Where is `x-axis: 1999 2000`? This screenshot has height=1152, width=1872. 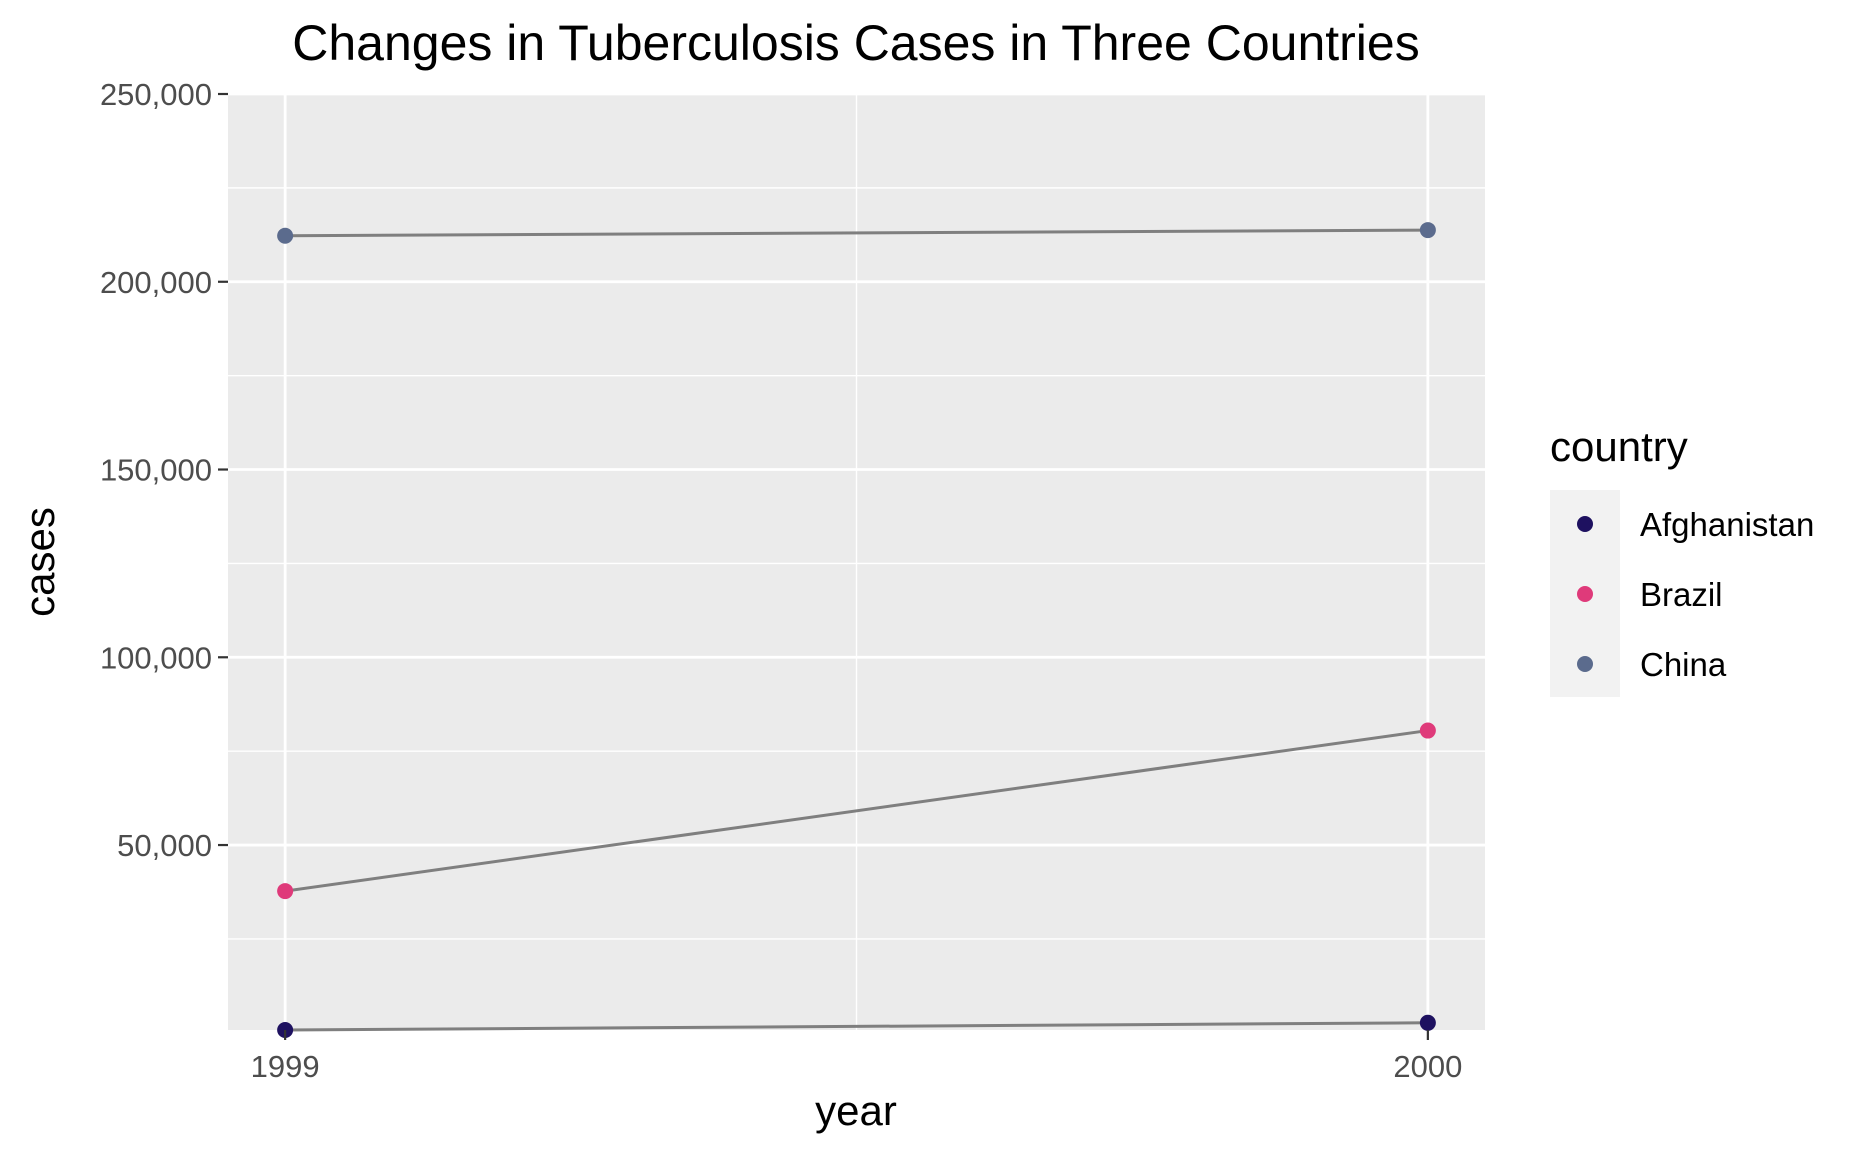 x-axis: 1999 2000 is located at coordinates (856, 1057).